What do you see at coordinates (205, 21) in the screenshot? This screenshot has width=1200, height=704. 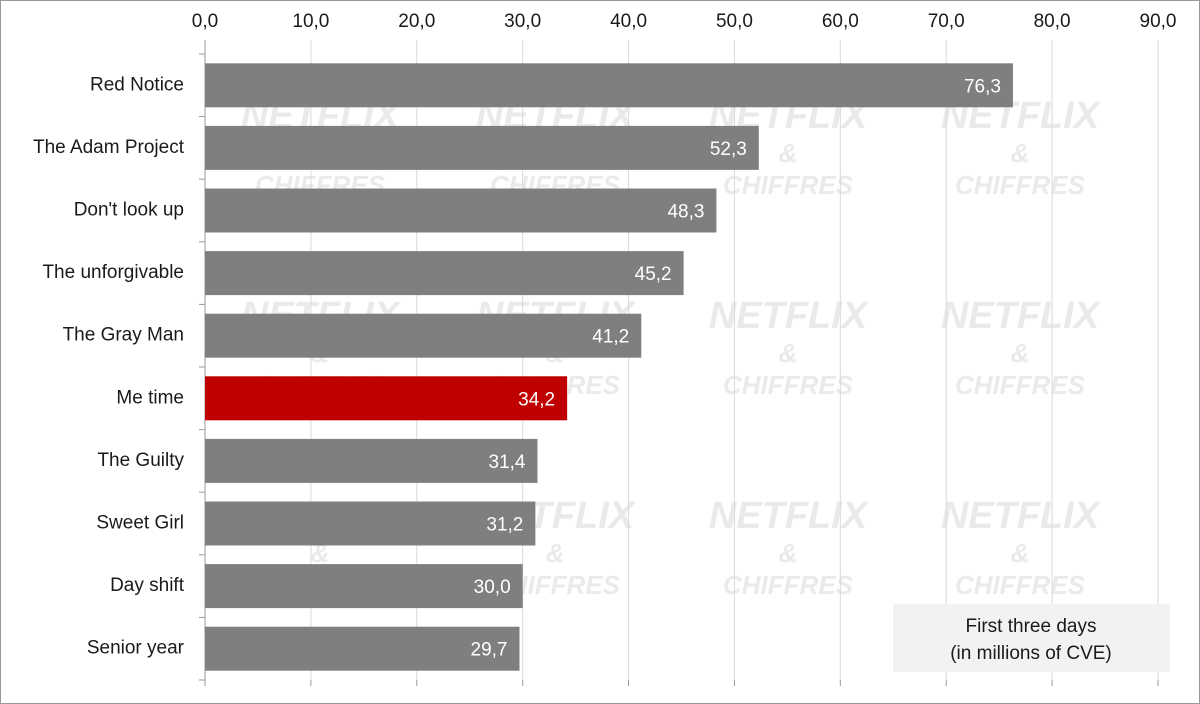 I see `x-tick-label: 0,0` at bounding box center [205, 21].